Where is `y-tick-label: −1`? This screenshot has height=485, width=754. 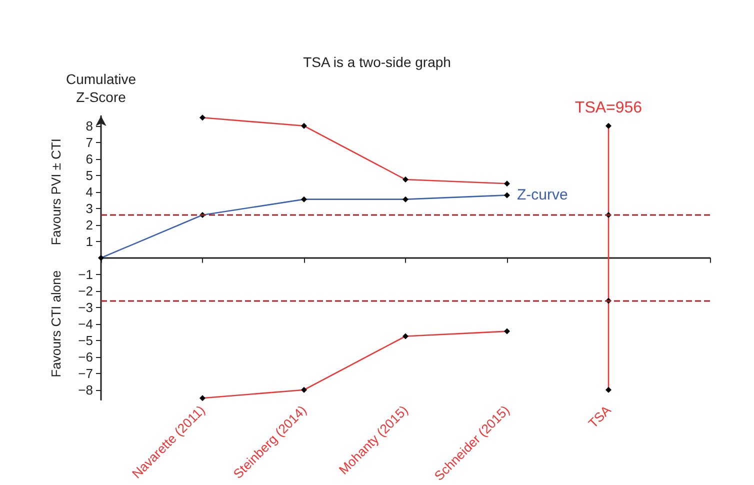 y-tick-label: −1 is located at coordinates (85, 274).